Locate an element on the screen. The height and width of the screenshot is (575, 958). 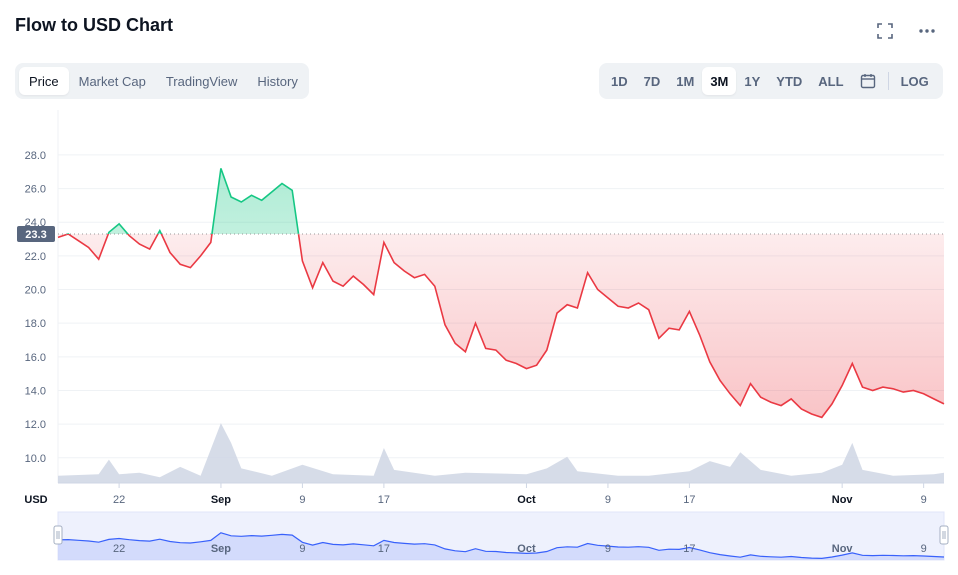
y-tick-label: 14.0 is located at coordinates (35, 391).